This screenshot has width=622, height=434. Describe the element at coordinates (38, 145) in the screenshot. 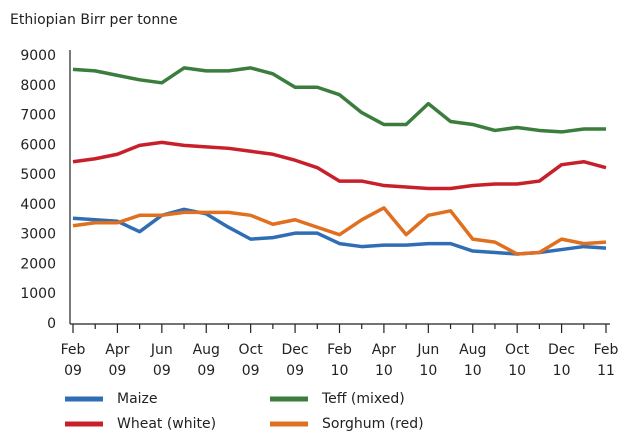

I see `y-tick-label: 6000` at that location.